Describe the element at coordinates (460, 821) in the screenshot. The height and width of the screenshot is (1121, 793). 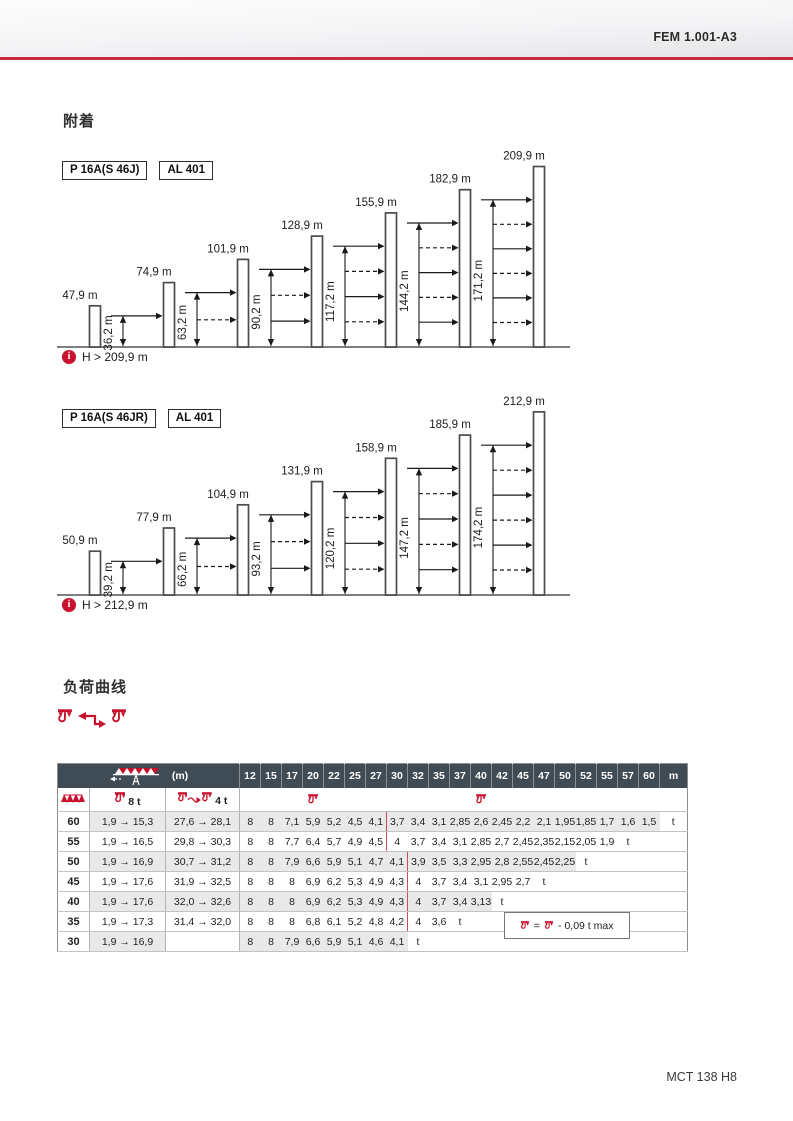
I see `load-value-cell: 2,85` at that location.